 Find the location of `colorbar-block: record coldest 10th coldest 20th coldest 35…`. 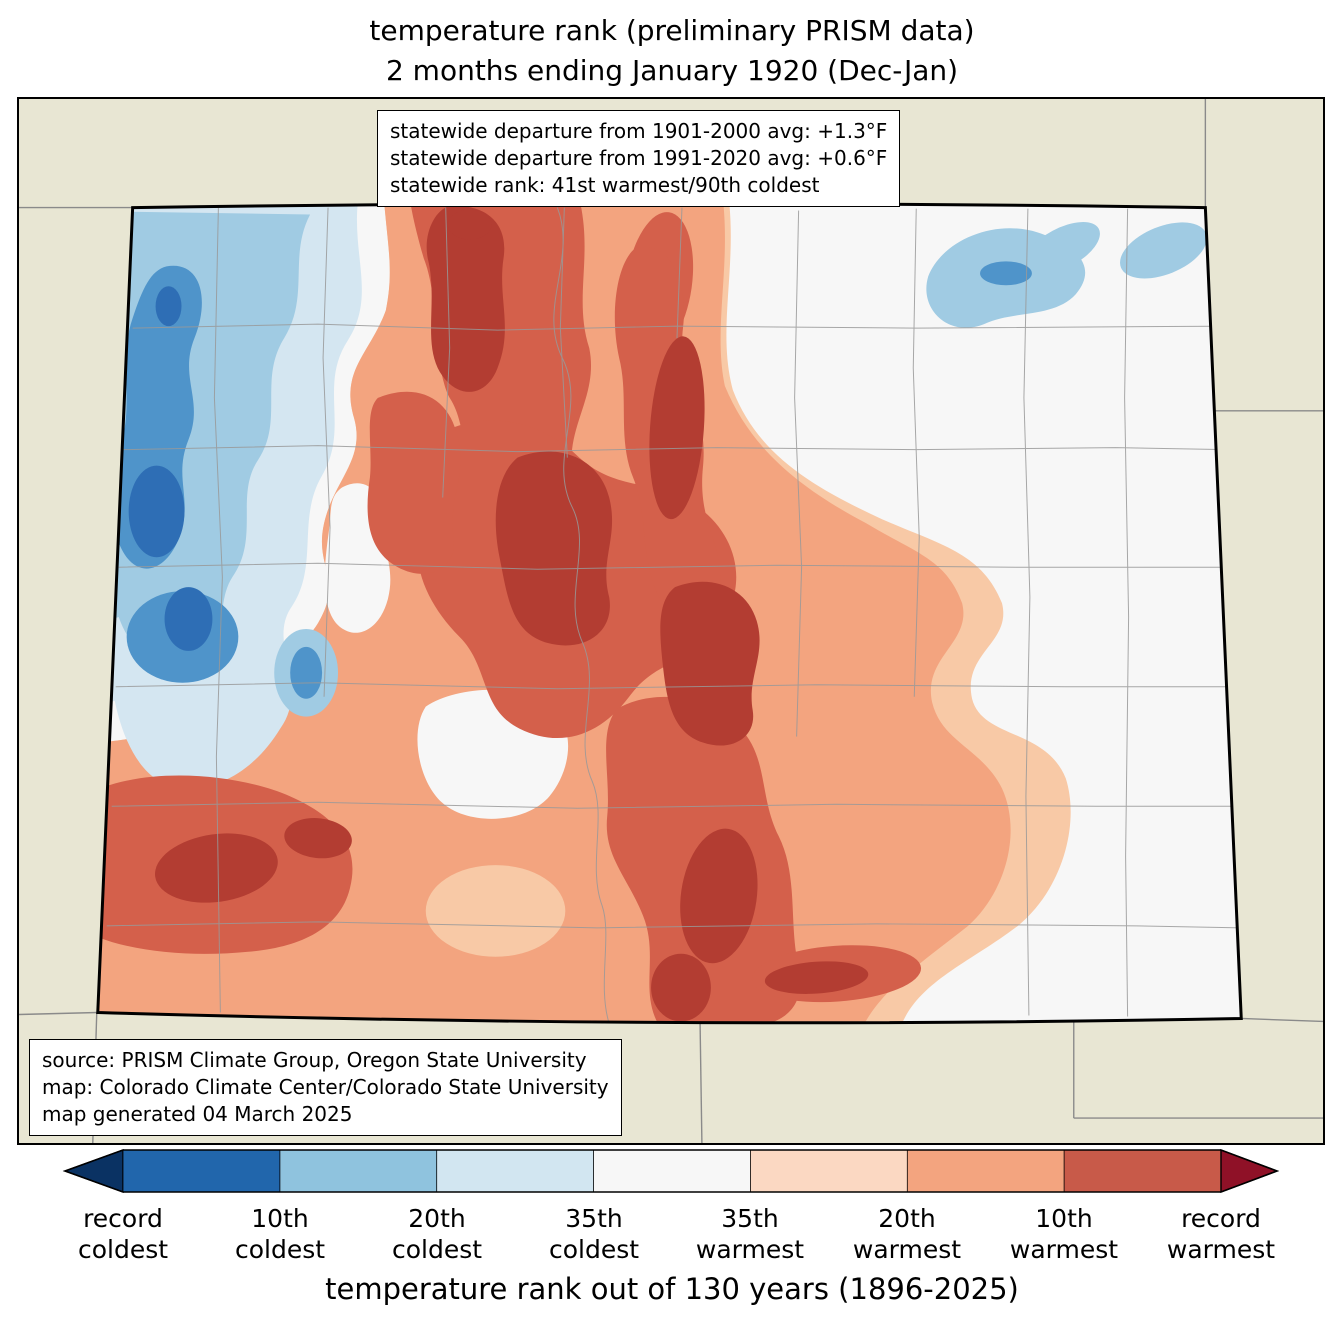

colorbar-block: record coldest 10th coldest 20th coldest 35… is located at coordinates (672, 1240).